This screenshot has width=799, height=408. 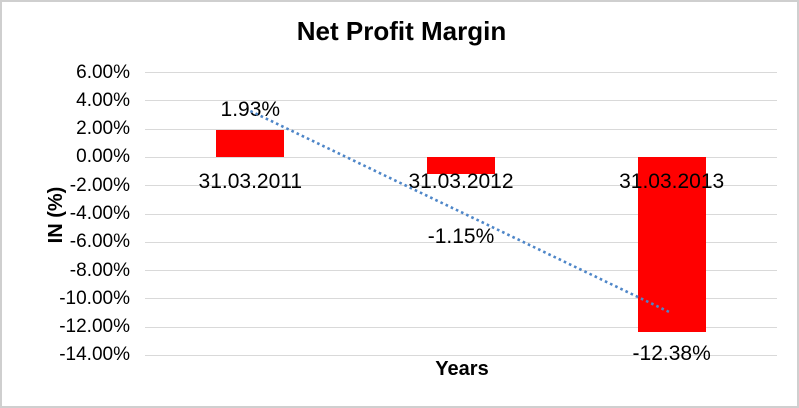 What do you see at coordinates (250, 181) in the screenshot?
I see `category-label: 31.03.2011` at bounding box center [250, 181].